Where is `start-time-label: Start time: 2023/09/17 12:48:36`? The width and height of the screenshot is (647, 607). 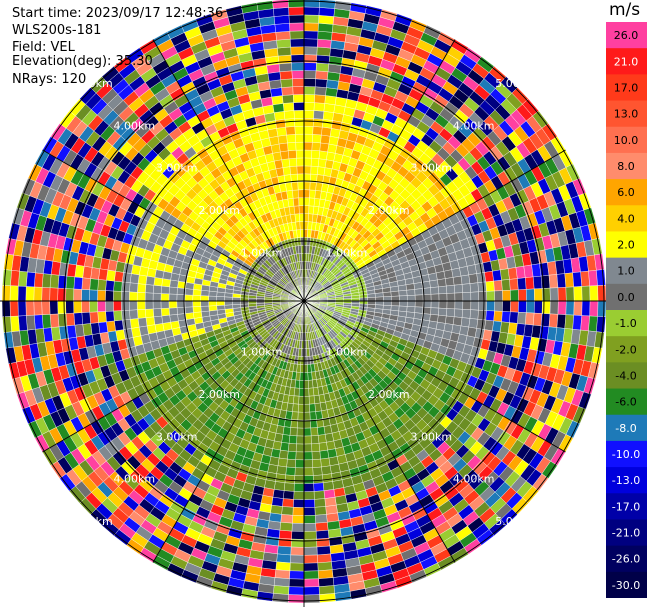 start-time-label: Start time: 2023/09/17 12:48:36 is located at coordinates (118, 13).